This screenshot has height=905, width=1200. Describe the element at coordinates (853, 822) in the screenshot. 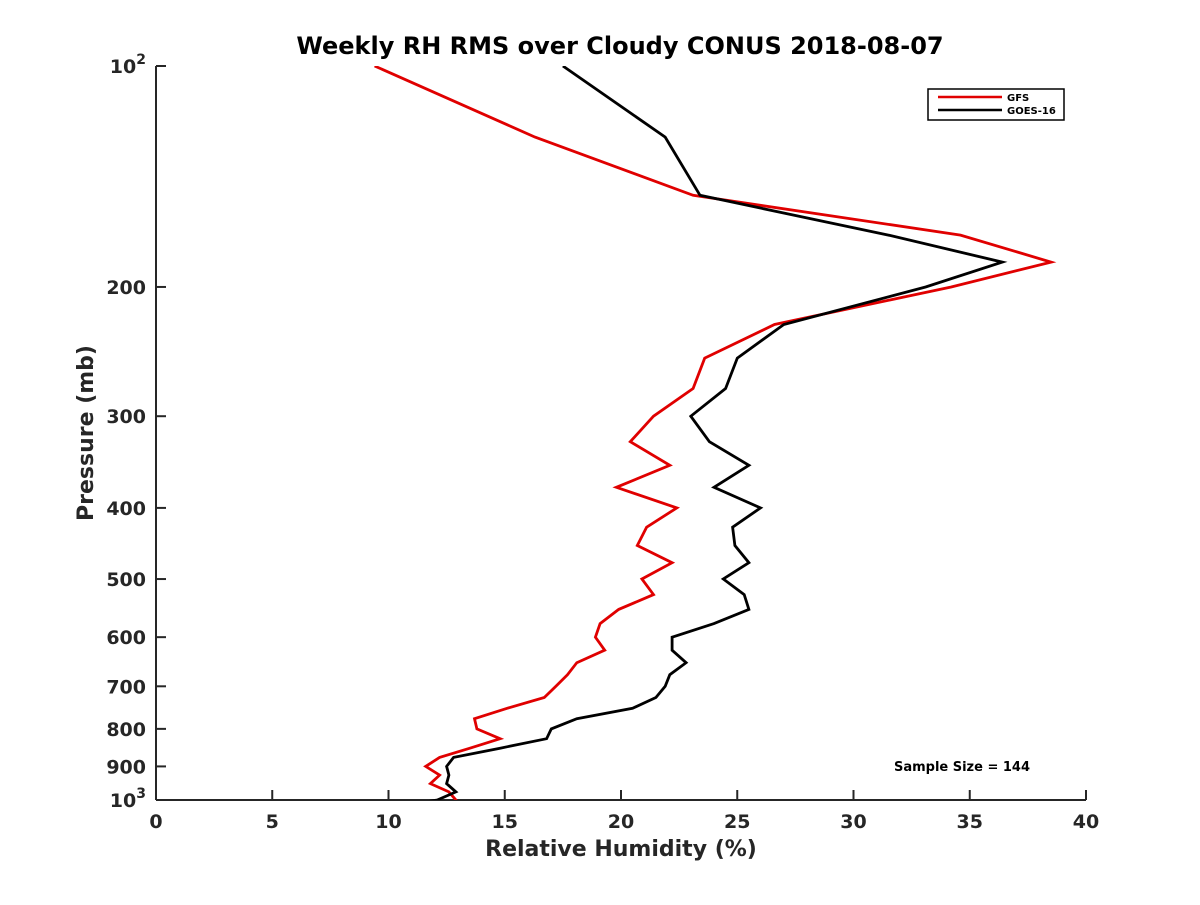

I see `x-tick-label: 30` at that location.